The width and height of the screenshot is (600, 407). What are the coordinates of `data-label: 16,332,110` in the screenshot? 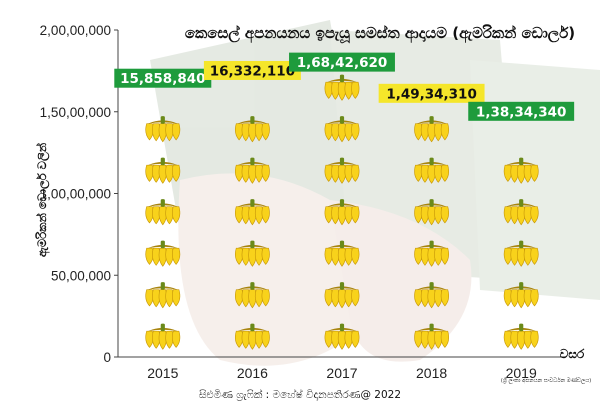 It's located at (252, 71).